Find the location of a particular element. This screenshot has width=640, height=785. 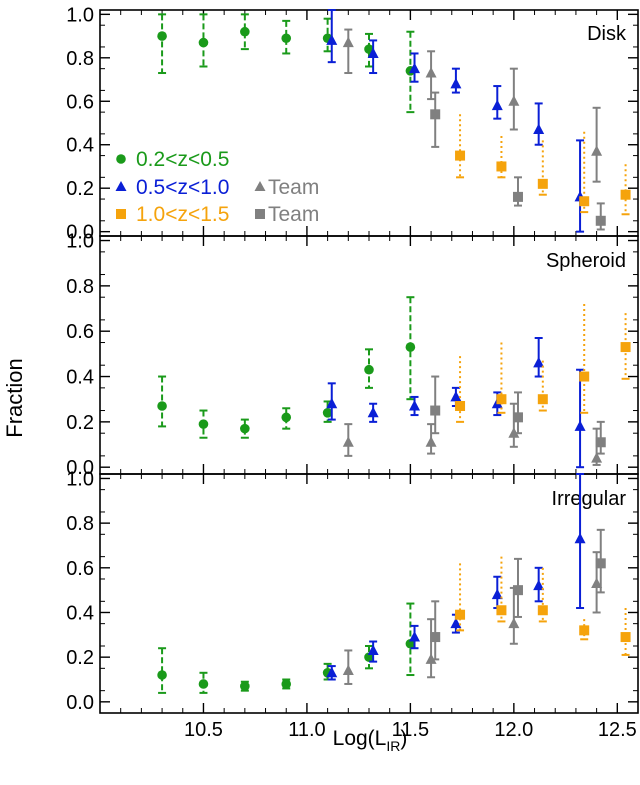

legend-marker-circle-green is located at coordinates (121, 159).